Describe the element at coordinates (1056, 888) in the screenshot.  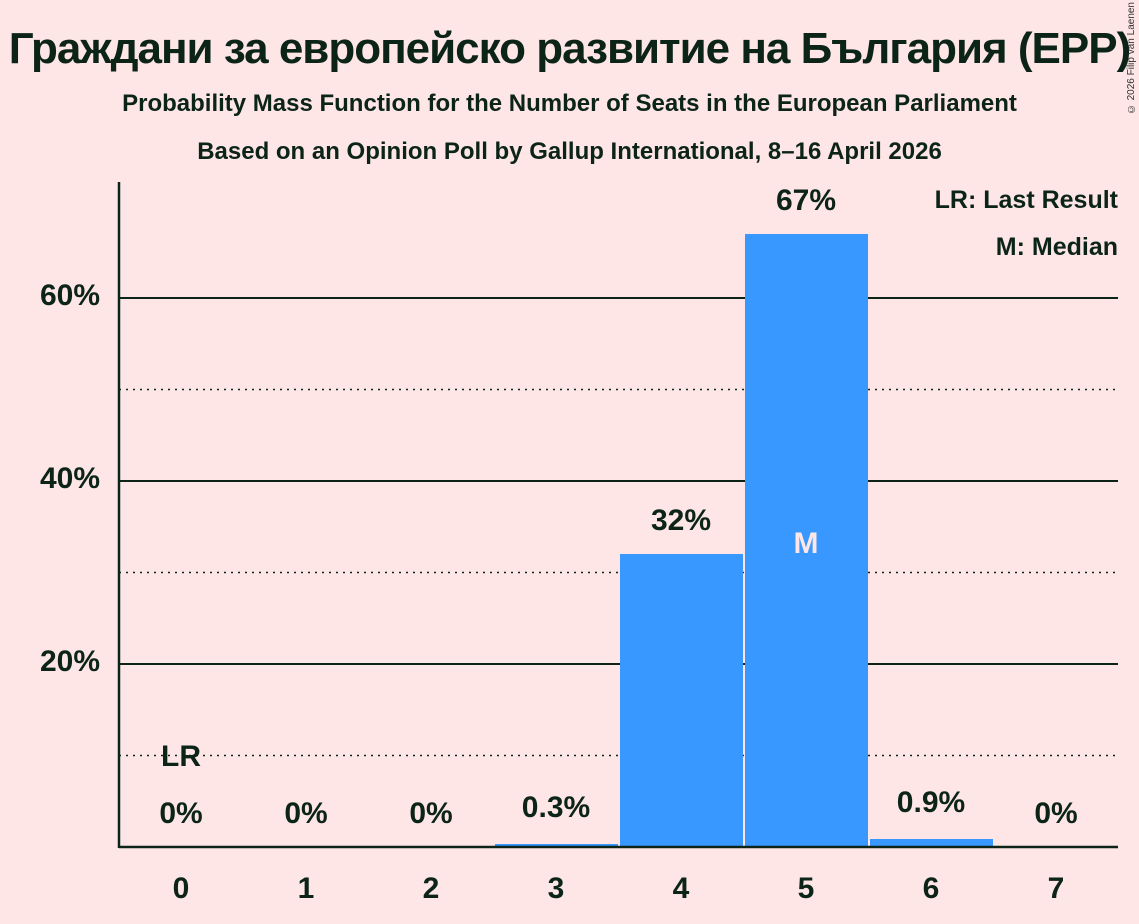
I see `x-tick-label: 7` at that location.